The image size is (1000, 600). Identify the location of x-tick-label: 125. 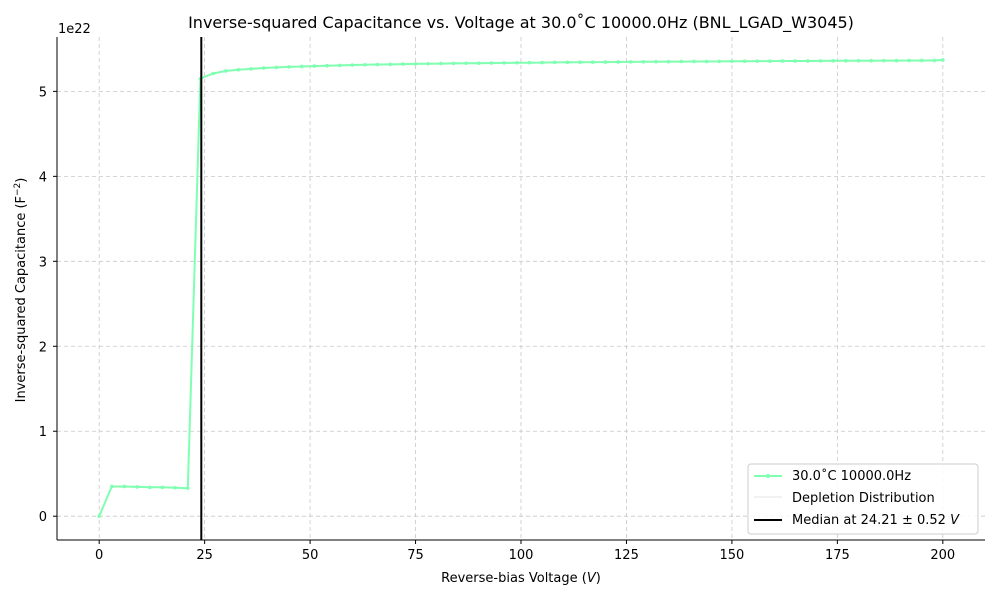
(626, 555).